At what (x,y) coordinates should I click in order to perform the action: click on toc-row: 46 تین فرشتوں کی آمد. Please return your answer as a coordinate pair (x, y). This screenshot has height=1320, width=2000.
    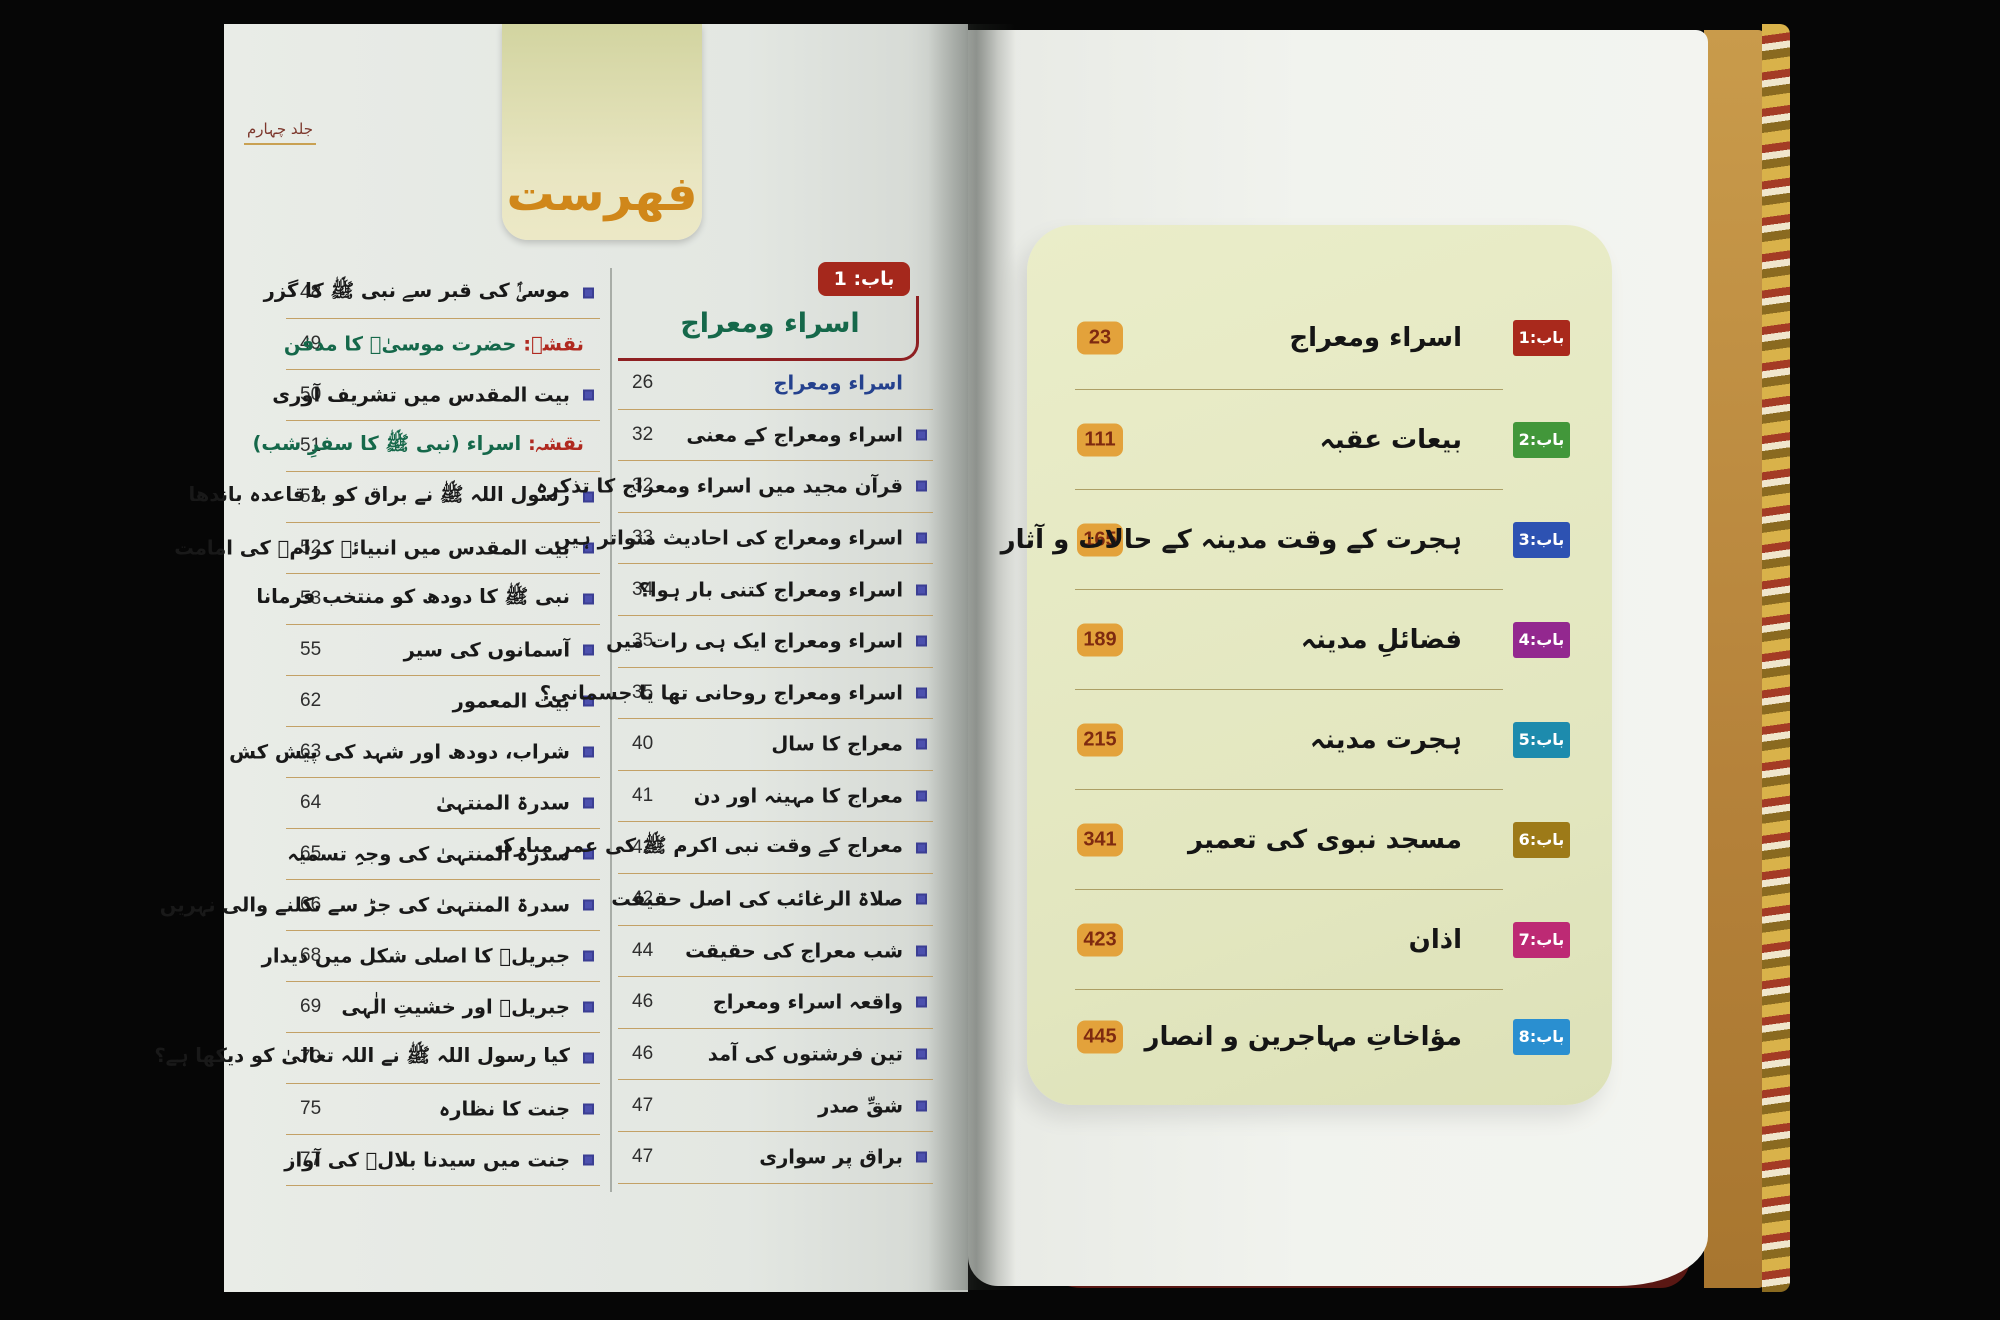
    Looking at the image, I should click on (775, 1055).